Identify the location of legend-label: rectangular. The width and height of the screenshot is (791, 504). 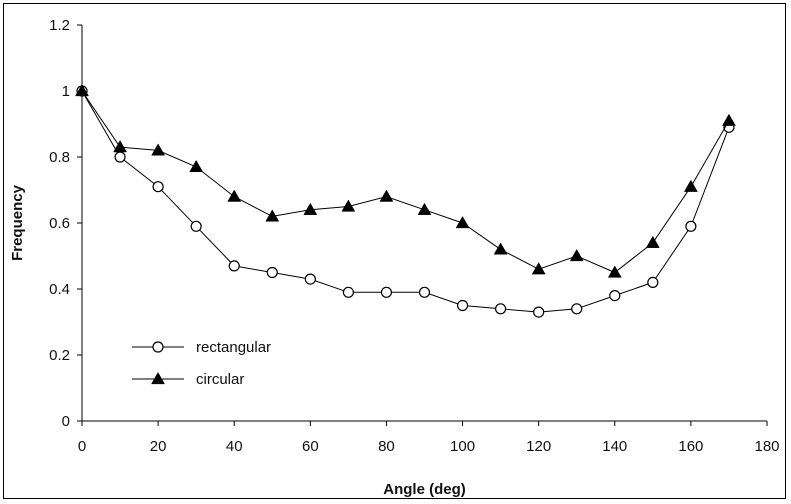
(233, 347).